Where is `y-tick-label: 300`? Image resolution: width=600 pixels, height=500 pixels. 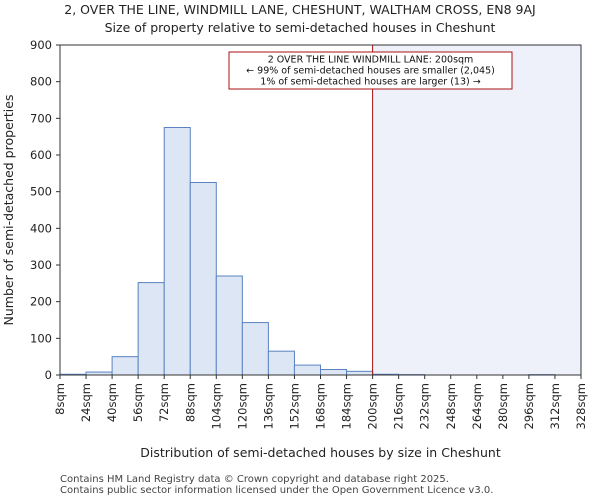
y-tick-label: 300 is located at coordinates (41, 265).